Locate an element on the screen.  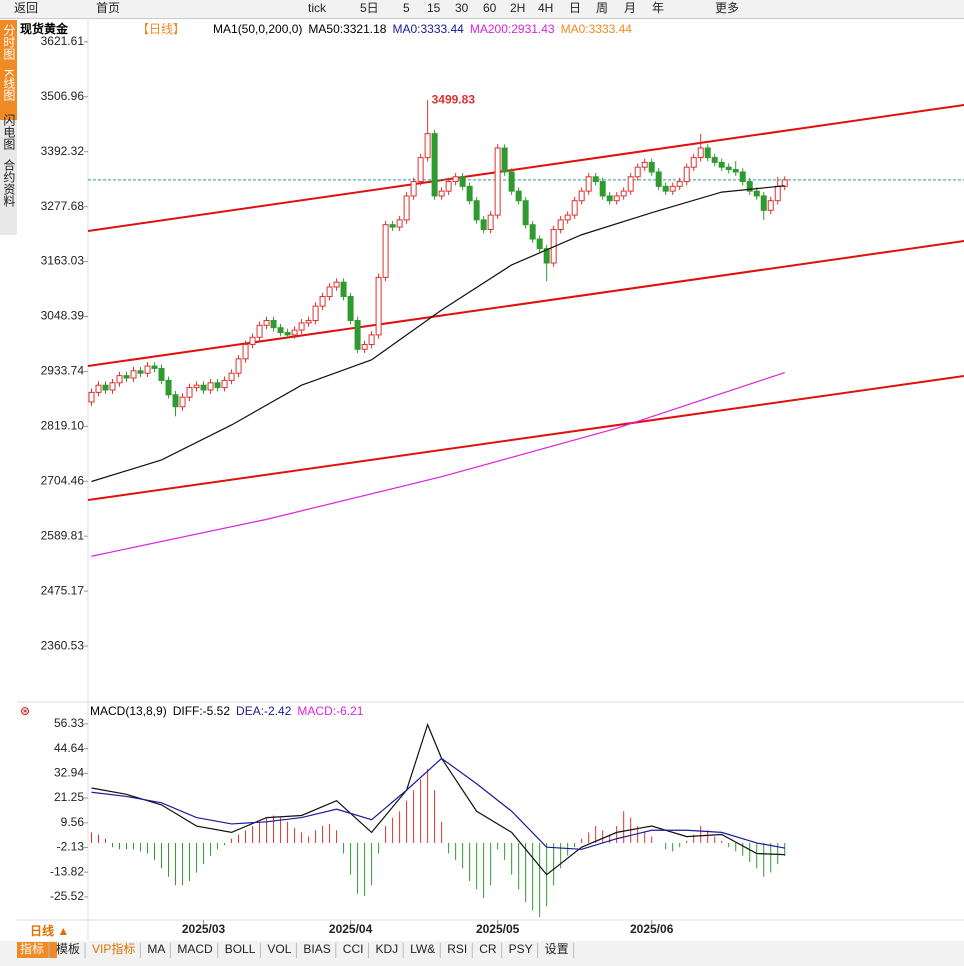
indicator-tab: CCI is located at coordinates (353, 949).